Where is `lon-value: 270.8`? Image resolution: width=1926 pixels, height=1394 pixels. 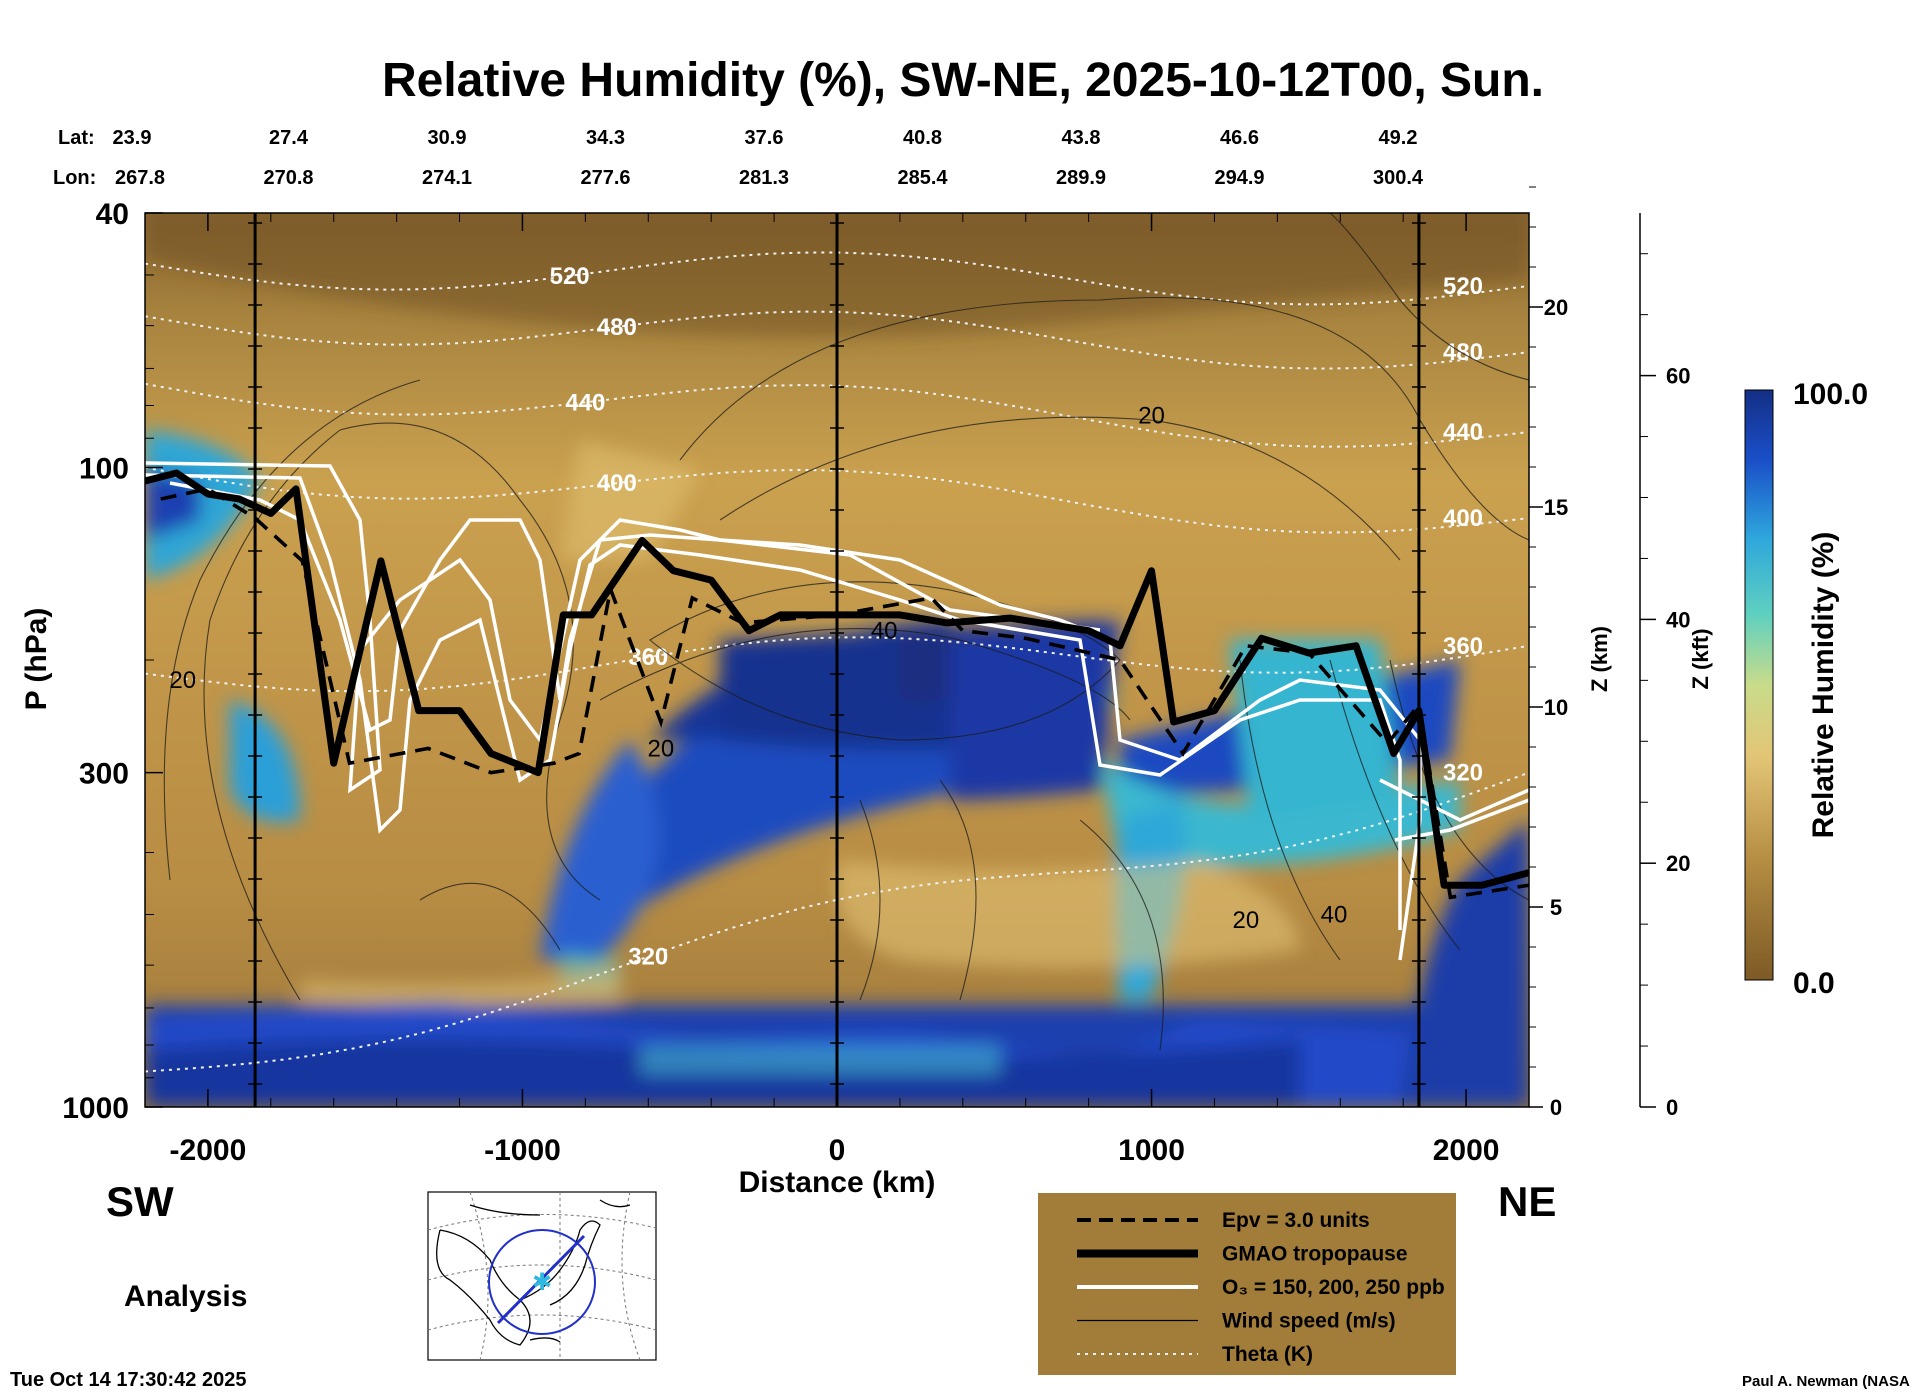 lon-value: 270.8 is located at coordinates (288, 178).